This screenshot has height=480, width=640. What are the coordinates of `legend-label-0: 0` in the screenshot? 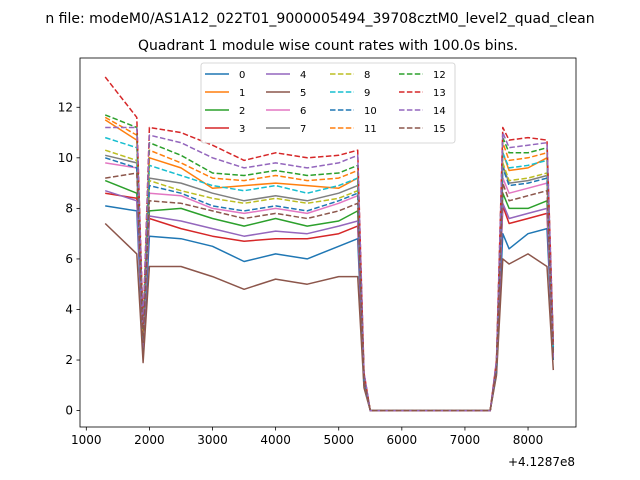 It's located at (242, 75).